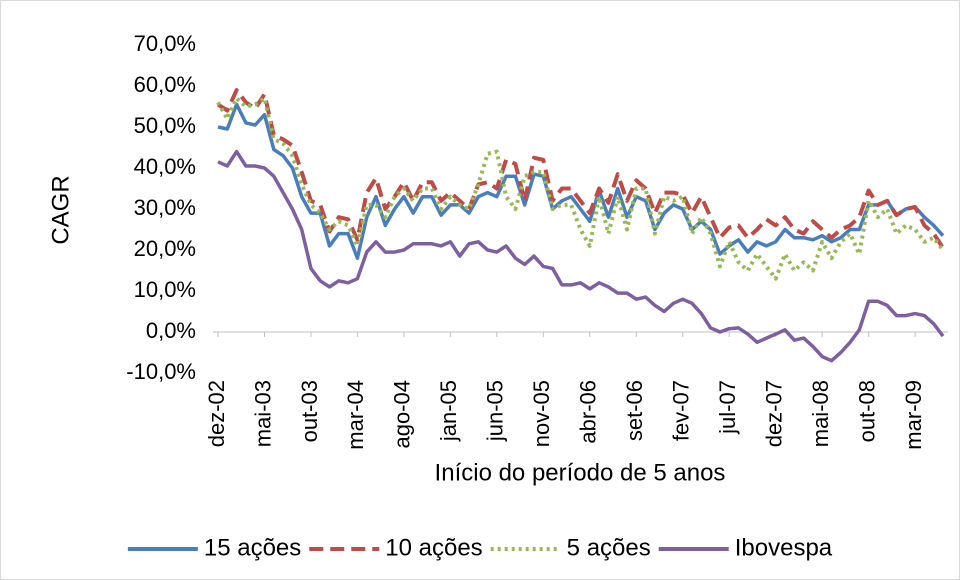  What do you see at coordinates (171, 330) in the screenshot?
I see `y-tick-label: 0,0%` at bounding box center [171, 330].